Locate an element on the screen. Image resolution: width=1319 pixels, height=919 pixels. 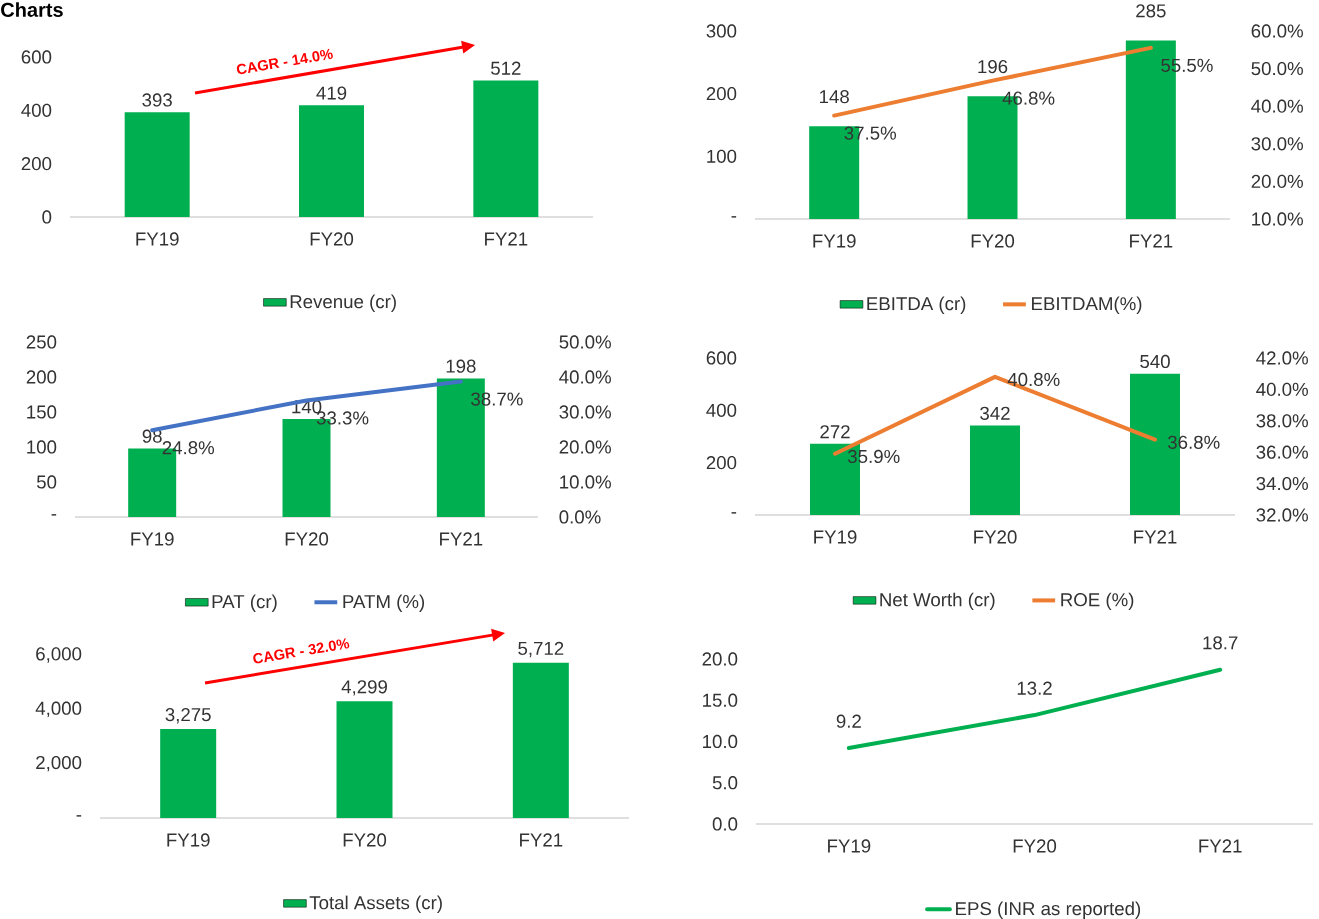
data-label: 419 is located at coordinates (331, 93).